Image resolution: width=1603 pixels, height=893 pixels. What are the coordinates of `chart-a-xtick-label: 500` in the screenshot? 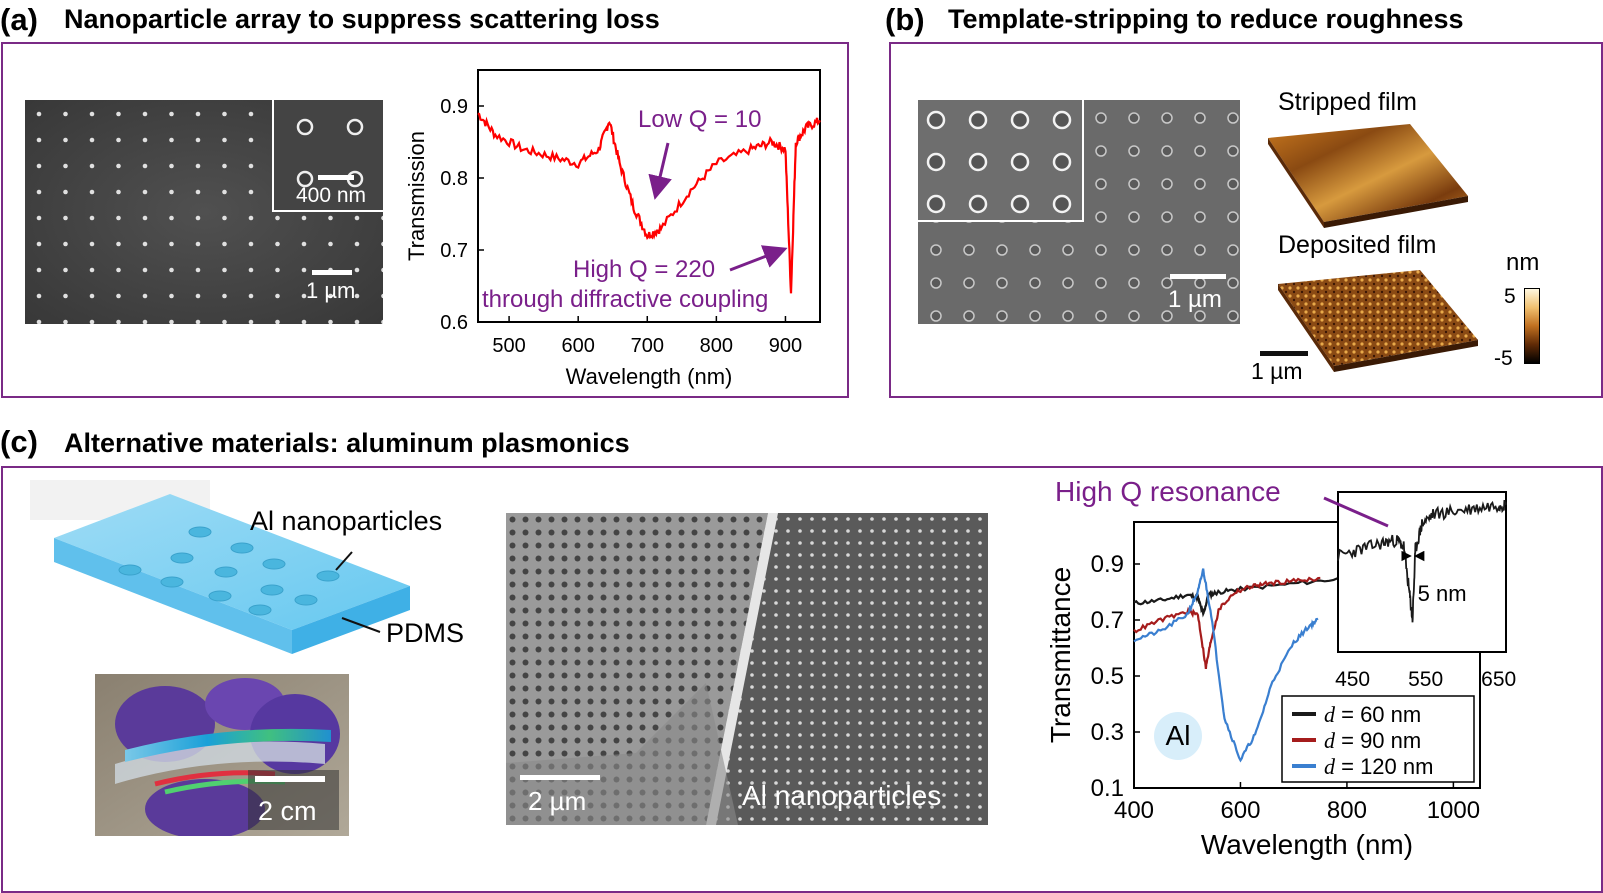 It's located at (508, 346).